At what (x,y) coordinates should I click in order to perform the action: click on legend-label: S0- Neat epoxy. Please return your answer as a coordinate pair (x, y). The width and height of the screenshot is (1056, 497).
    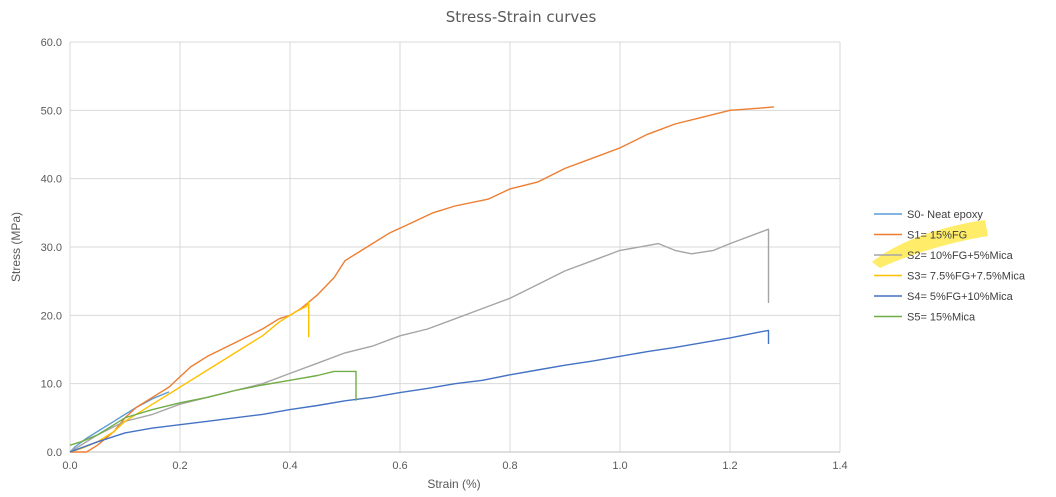
    Looking at the image, I should click on (945, 215).